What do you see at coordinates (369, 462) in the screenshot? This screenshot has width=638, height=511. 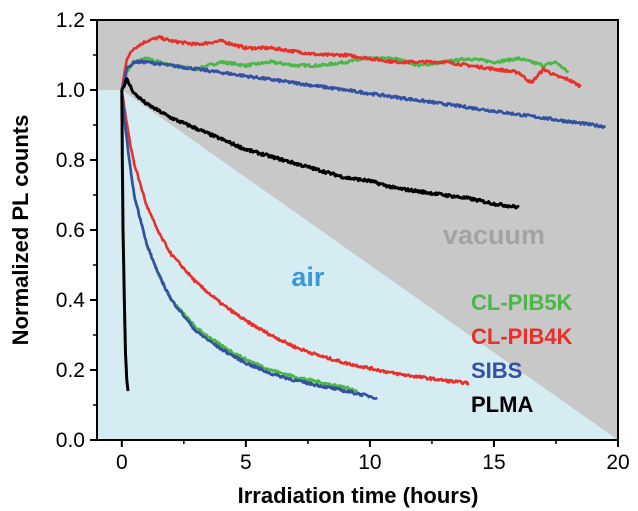 I see `x-tick-label-10: 10` at bounding box center [369, 462].